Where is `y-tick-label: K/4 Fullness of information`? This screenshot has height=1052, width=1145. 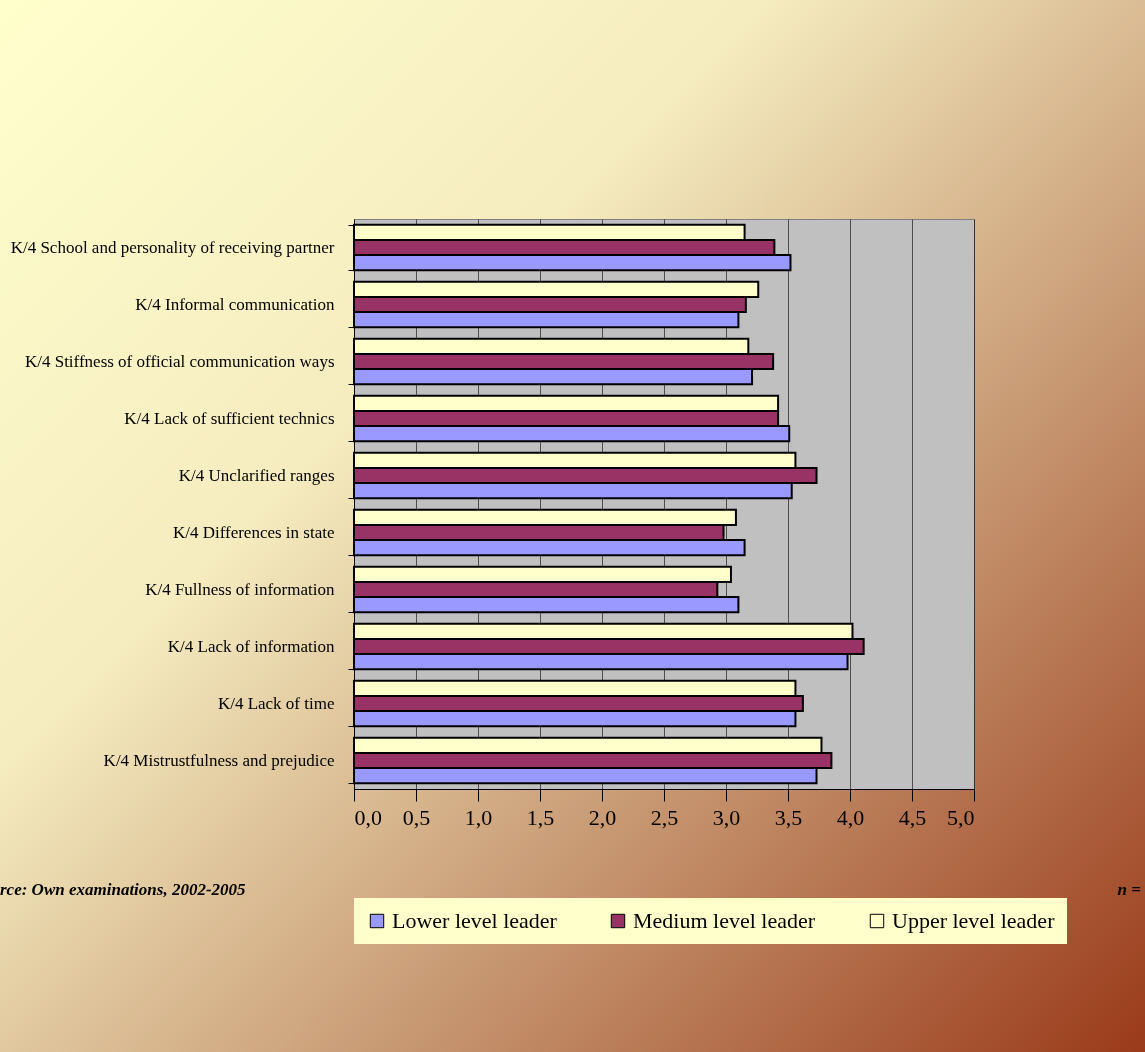 y-tick-label: K/4 Fullness of information is located at coordinates (240, 589).